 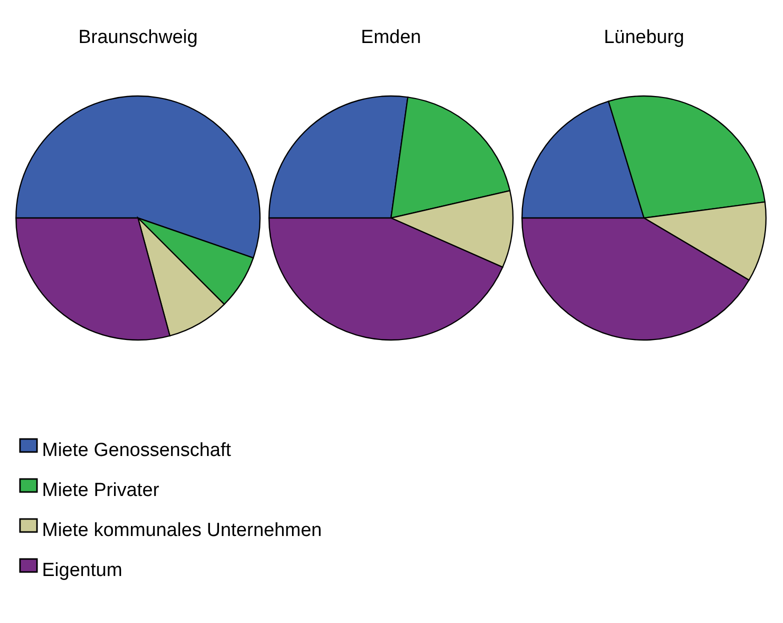 I want to click on chart-title: Lüneburg, so click(x=644, y=37).